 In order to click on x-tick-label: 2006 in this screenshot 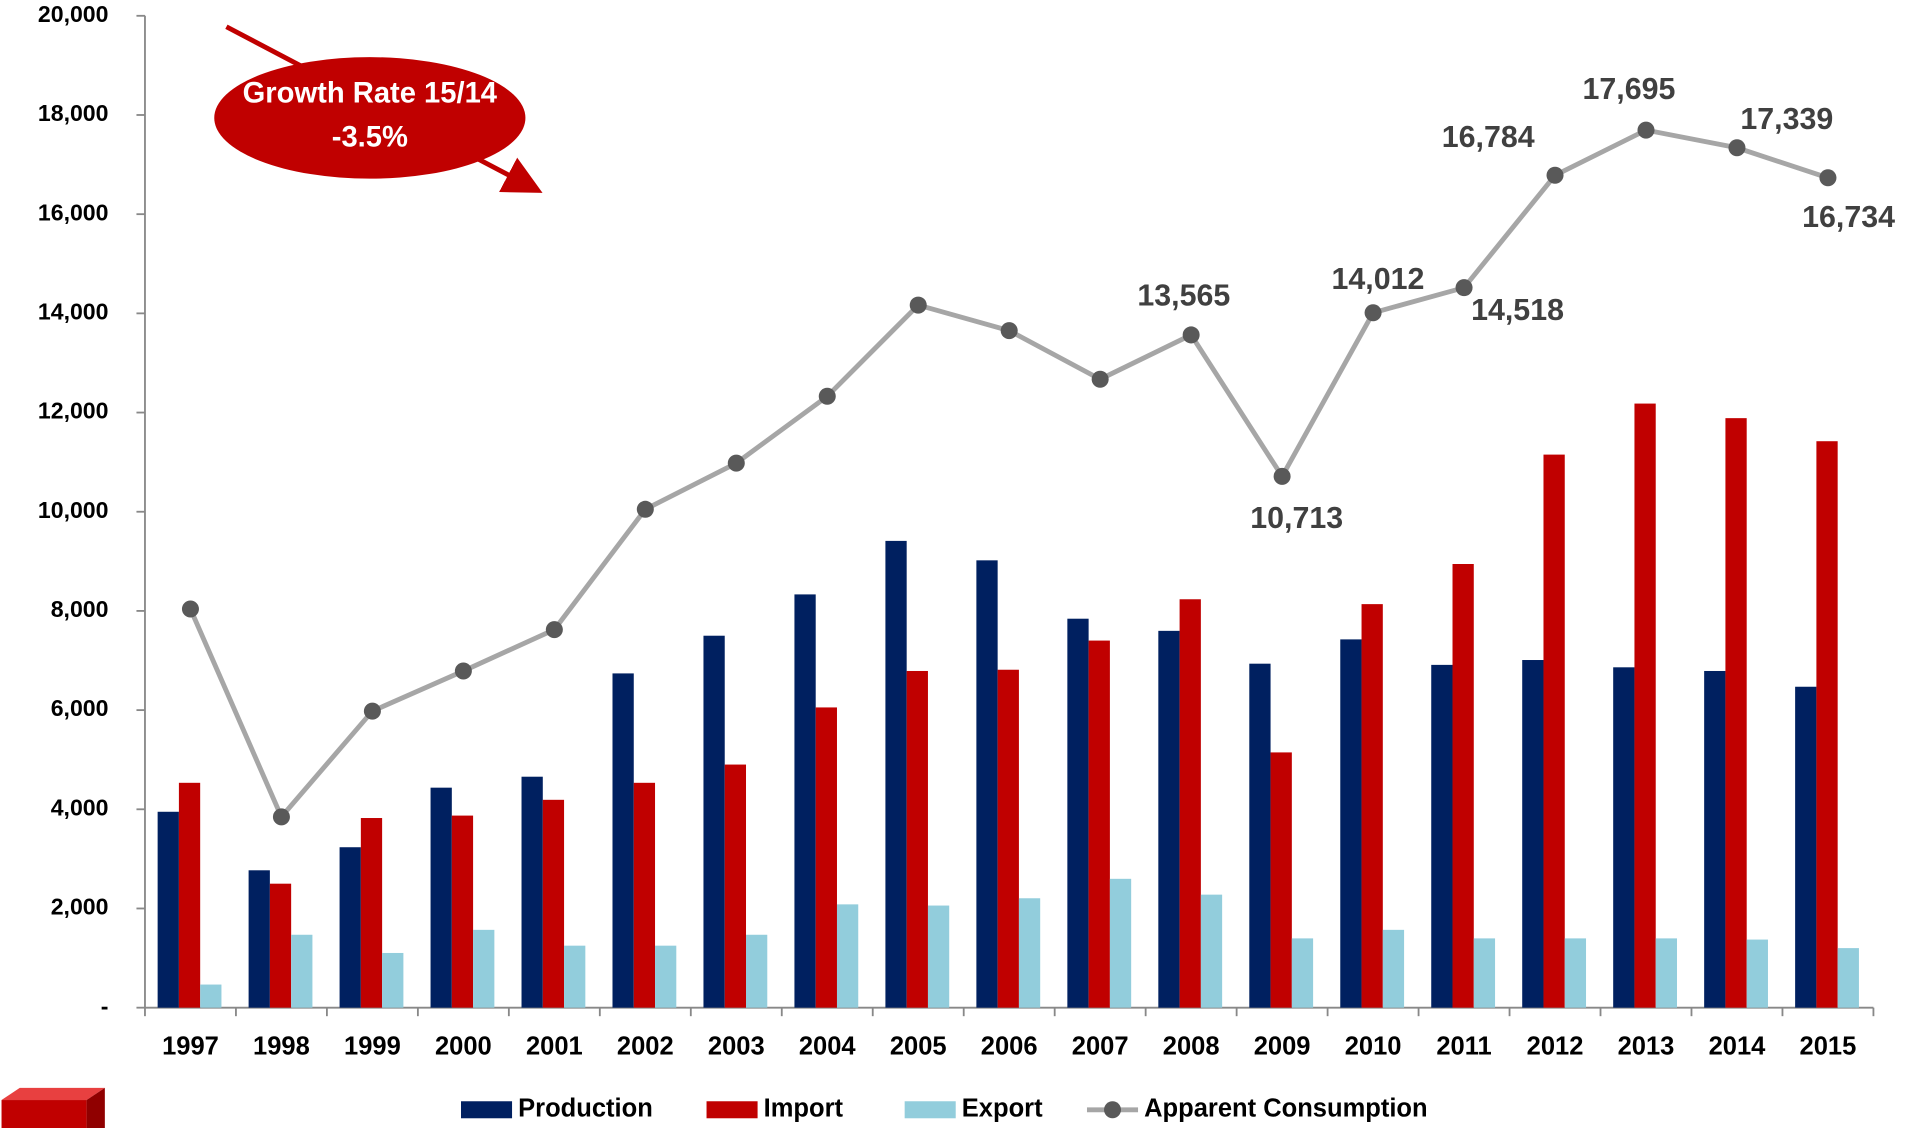, I will do `click(1009, 1047)`.